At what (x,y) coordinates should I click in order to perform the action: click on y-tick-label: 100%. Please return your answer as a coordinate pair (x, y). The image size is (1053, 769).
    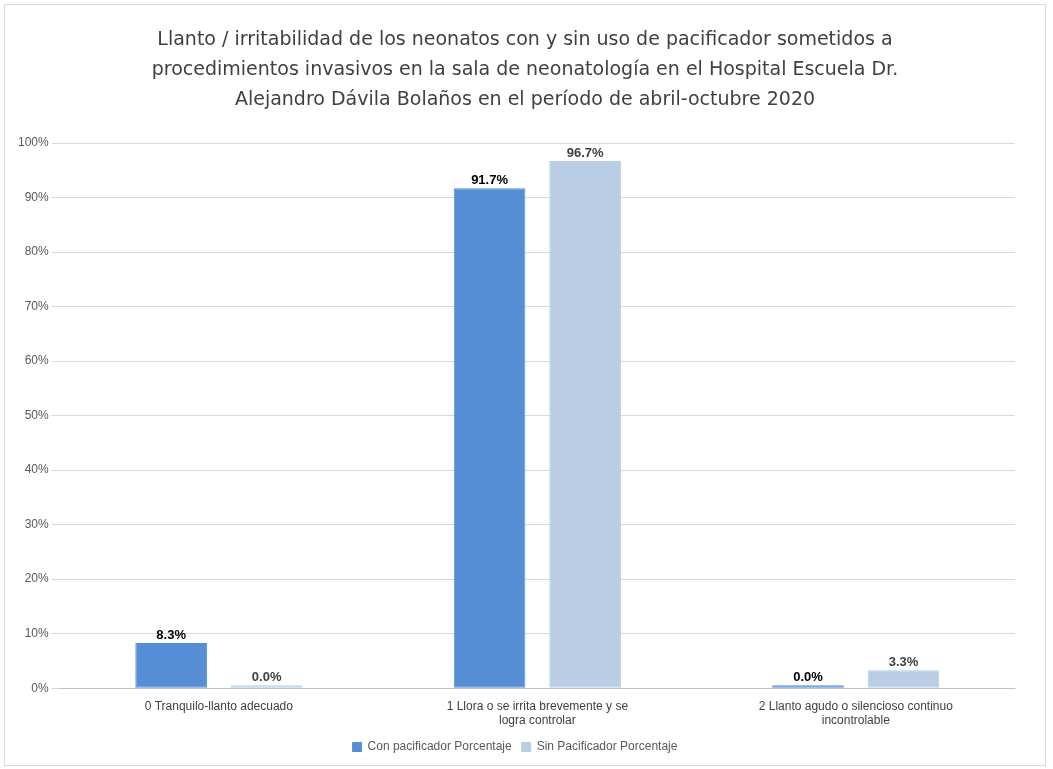
    Looking at the image, I should click on (33, 142).